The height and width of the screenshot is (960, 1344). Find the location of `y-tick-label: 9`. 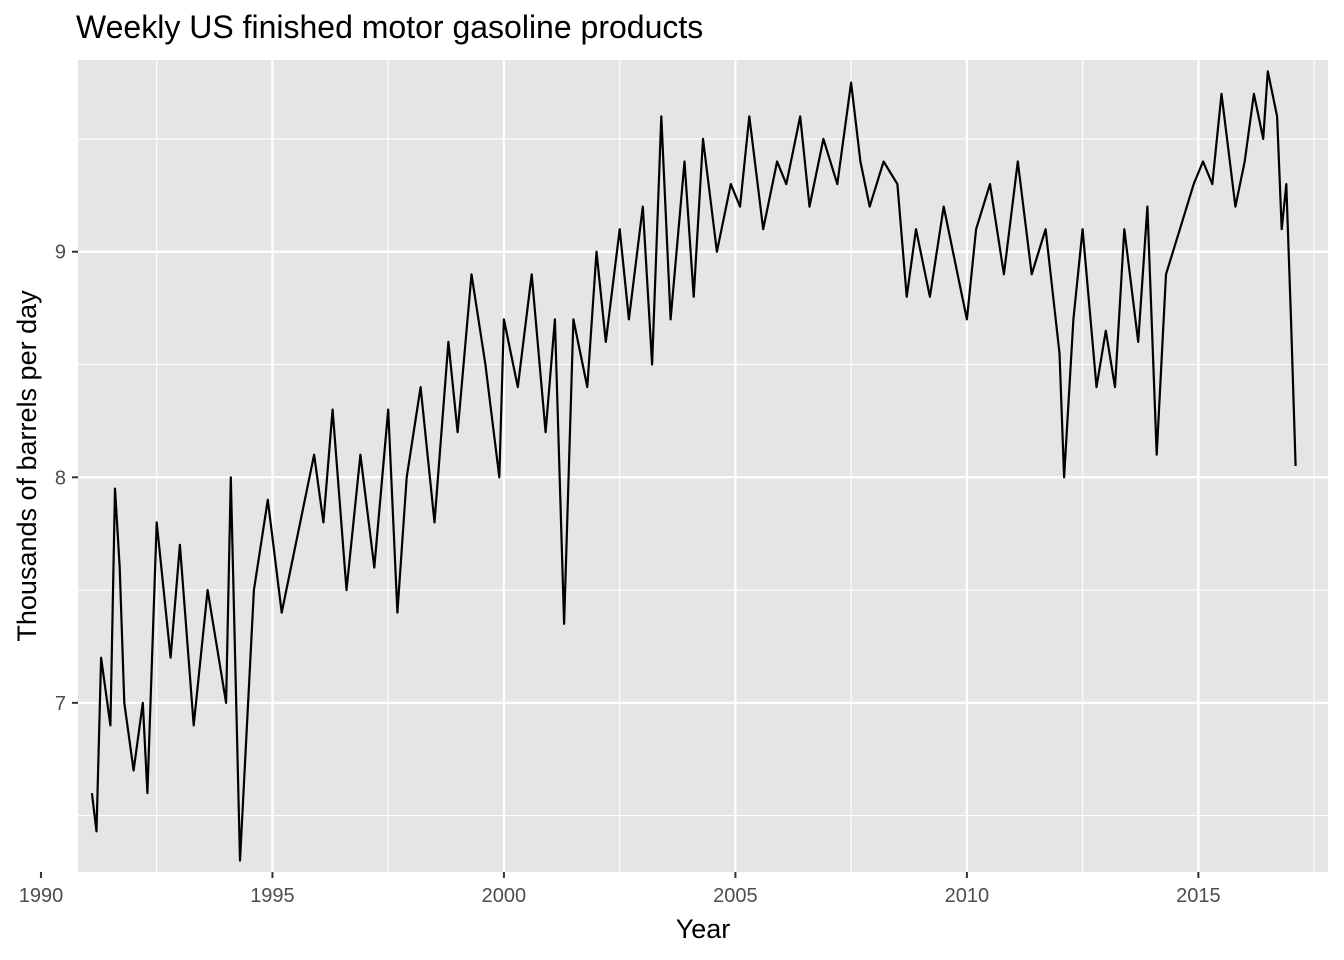

y-tick-label: 9 is located at coordinates (60, 253).